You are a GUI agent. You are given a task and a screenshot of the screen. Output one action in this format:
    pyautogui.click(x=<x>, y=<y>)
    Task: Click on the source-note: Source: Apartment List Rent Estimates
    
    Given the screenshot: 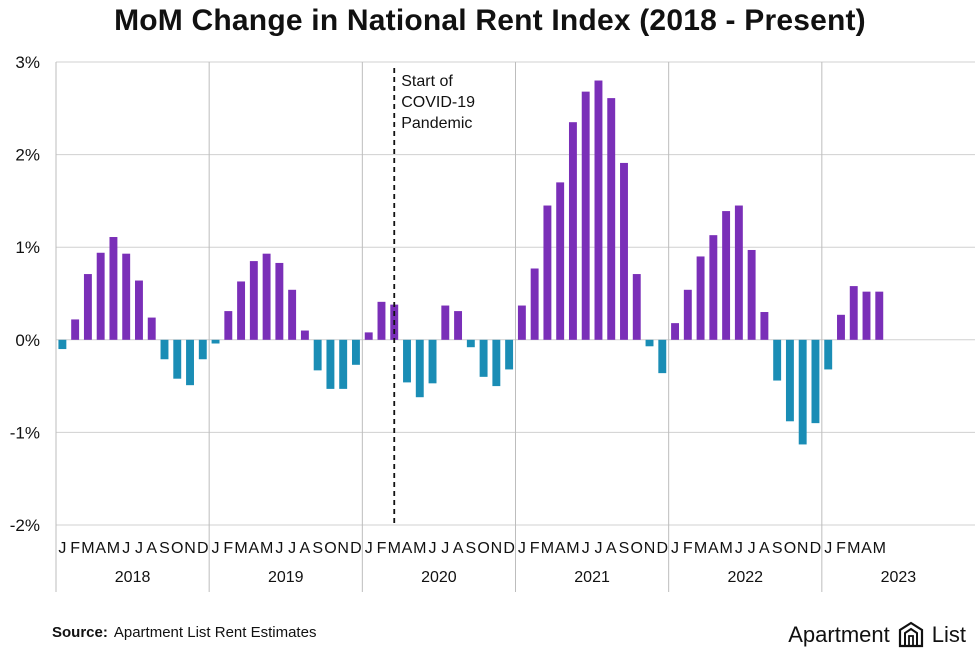 What is the action you would take?
    pyautogui.click(x=184, y=632)
    